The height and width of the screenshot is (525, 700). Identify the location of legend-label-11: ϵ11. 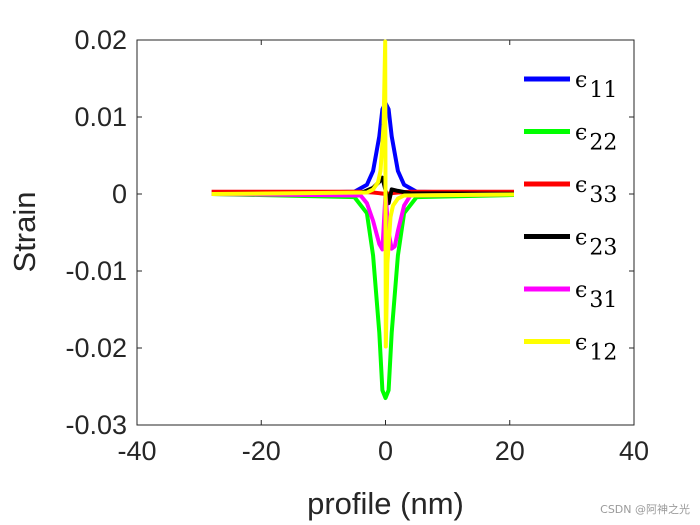
(596, 85).